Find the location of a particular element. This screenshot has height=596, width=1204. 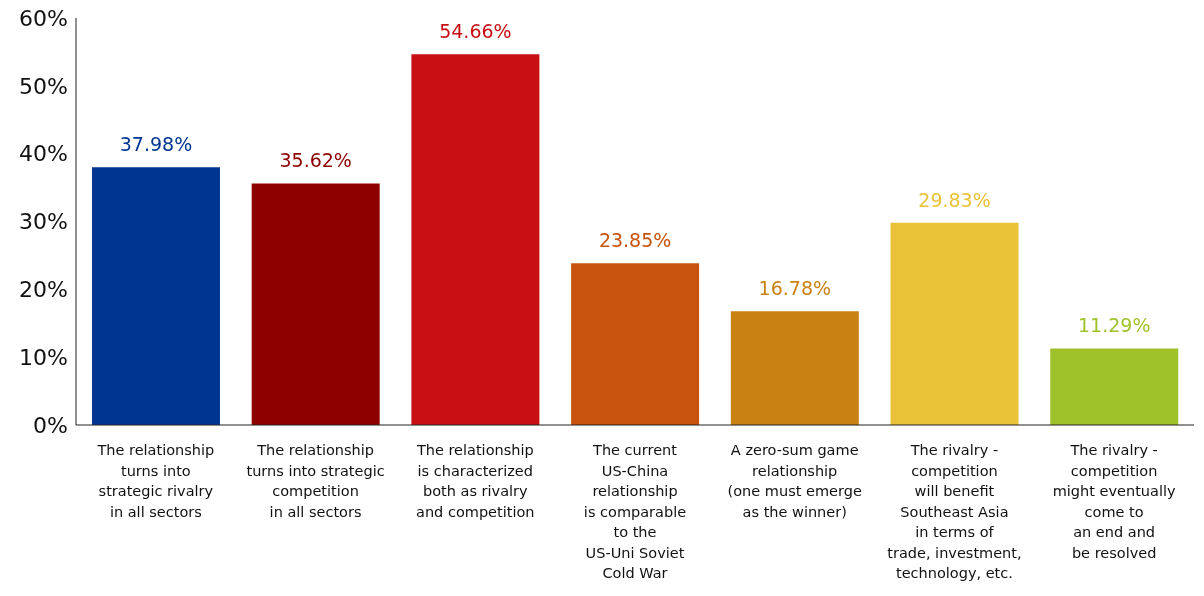

y-tick-label: 10% is located at coordinates (43, 357).